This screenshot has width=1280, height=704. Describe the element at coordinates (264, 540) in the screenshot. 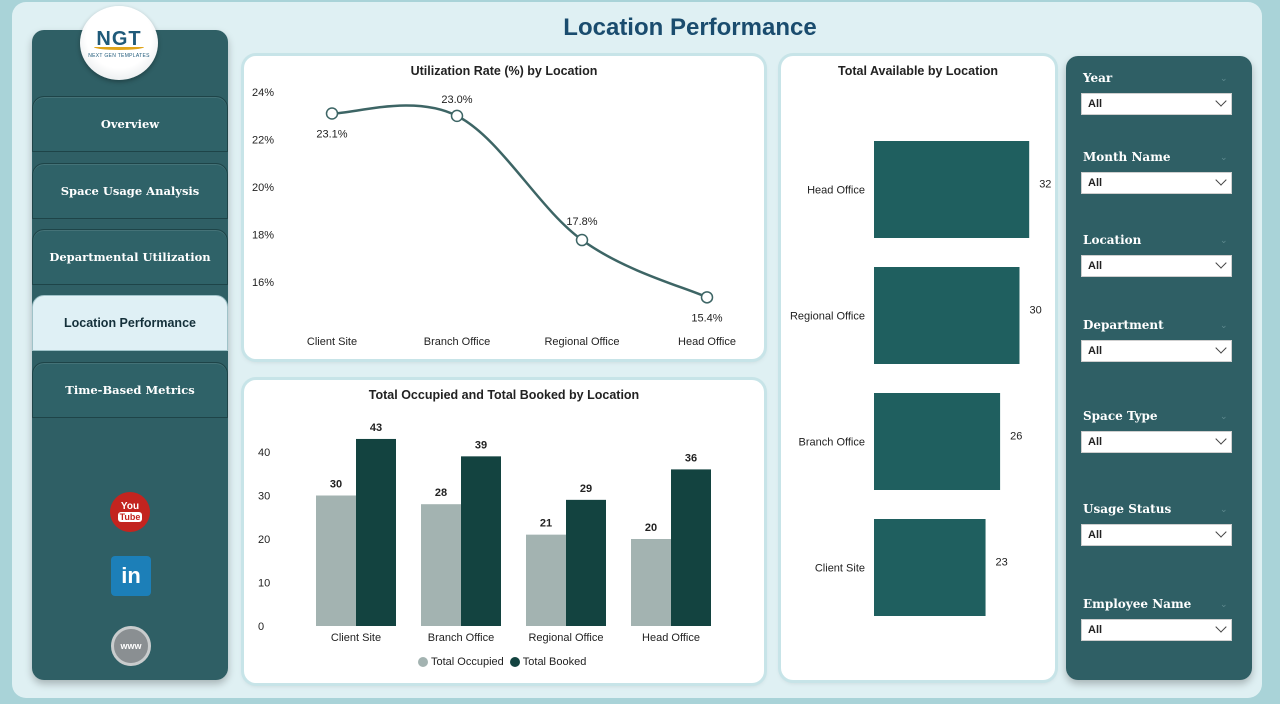

I see `y-tick-label: 20` at that location.